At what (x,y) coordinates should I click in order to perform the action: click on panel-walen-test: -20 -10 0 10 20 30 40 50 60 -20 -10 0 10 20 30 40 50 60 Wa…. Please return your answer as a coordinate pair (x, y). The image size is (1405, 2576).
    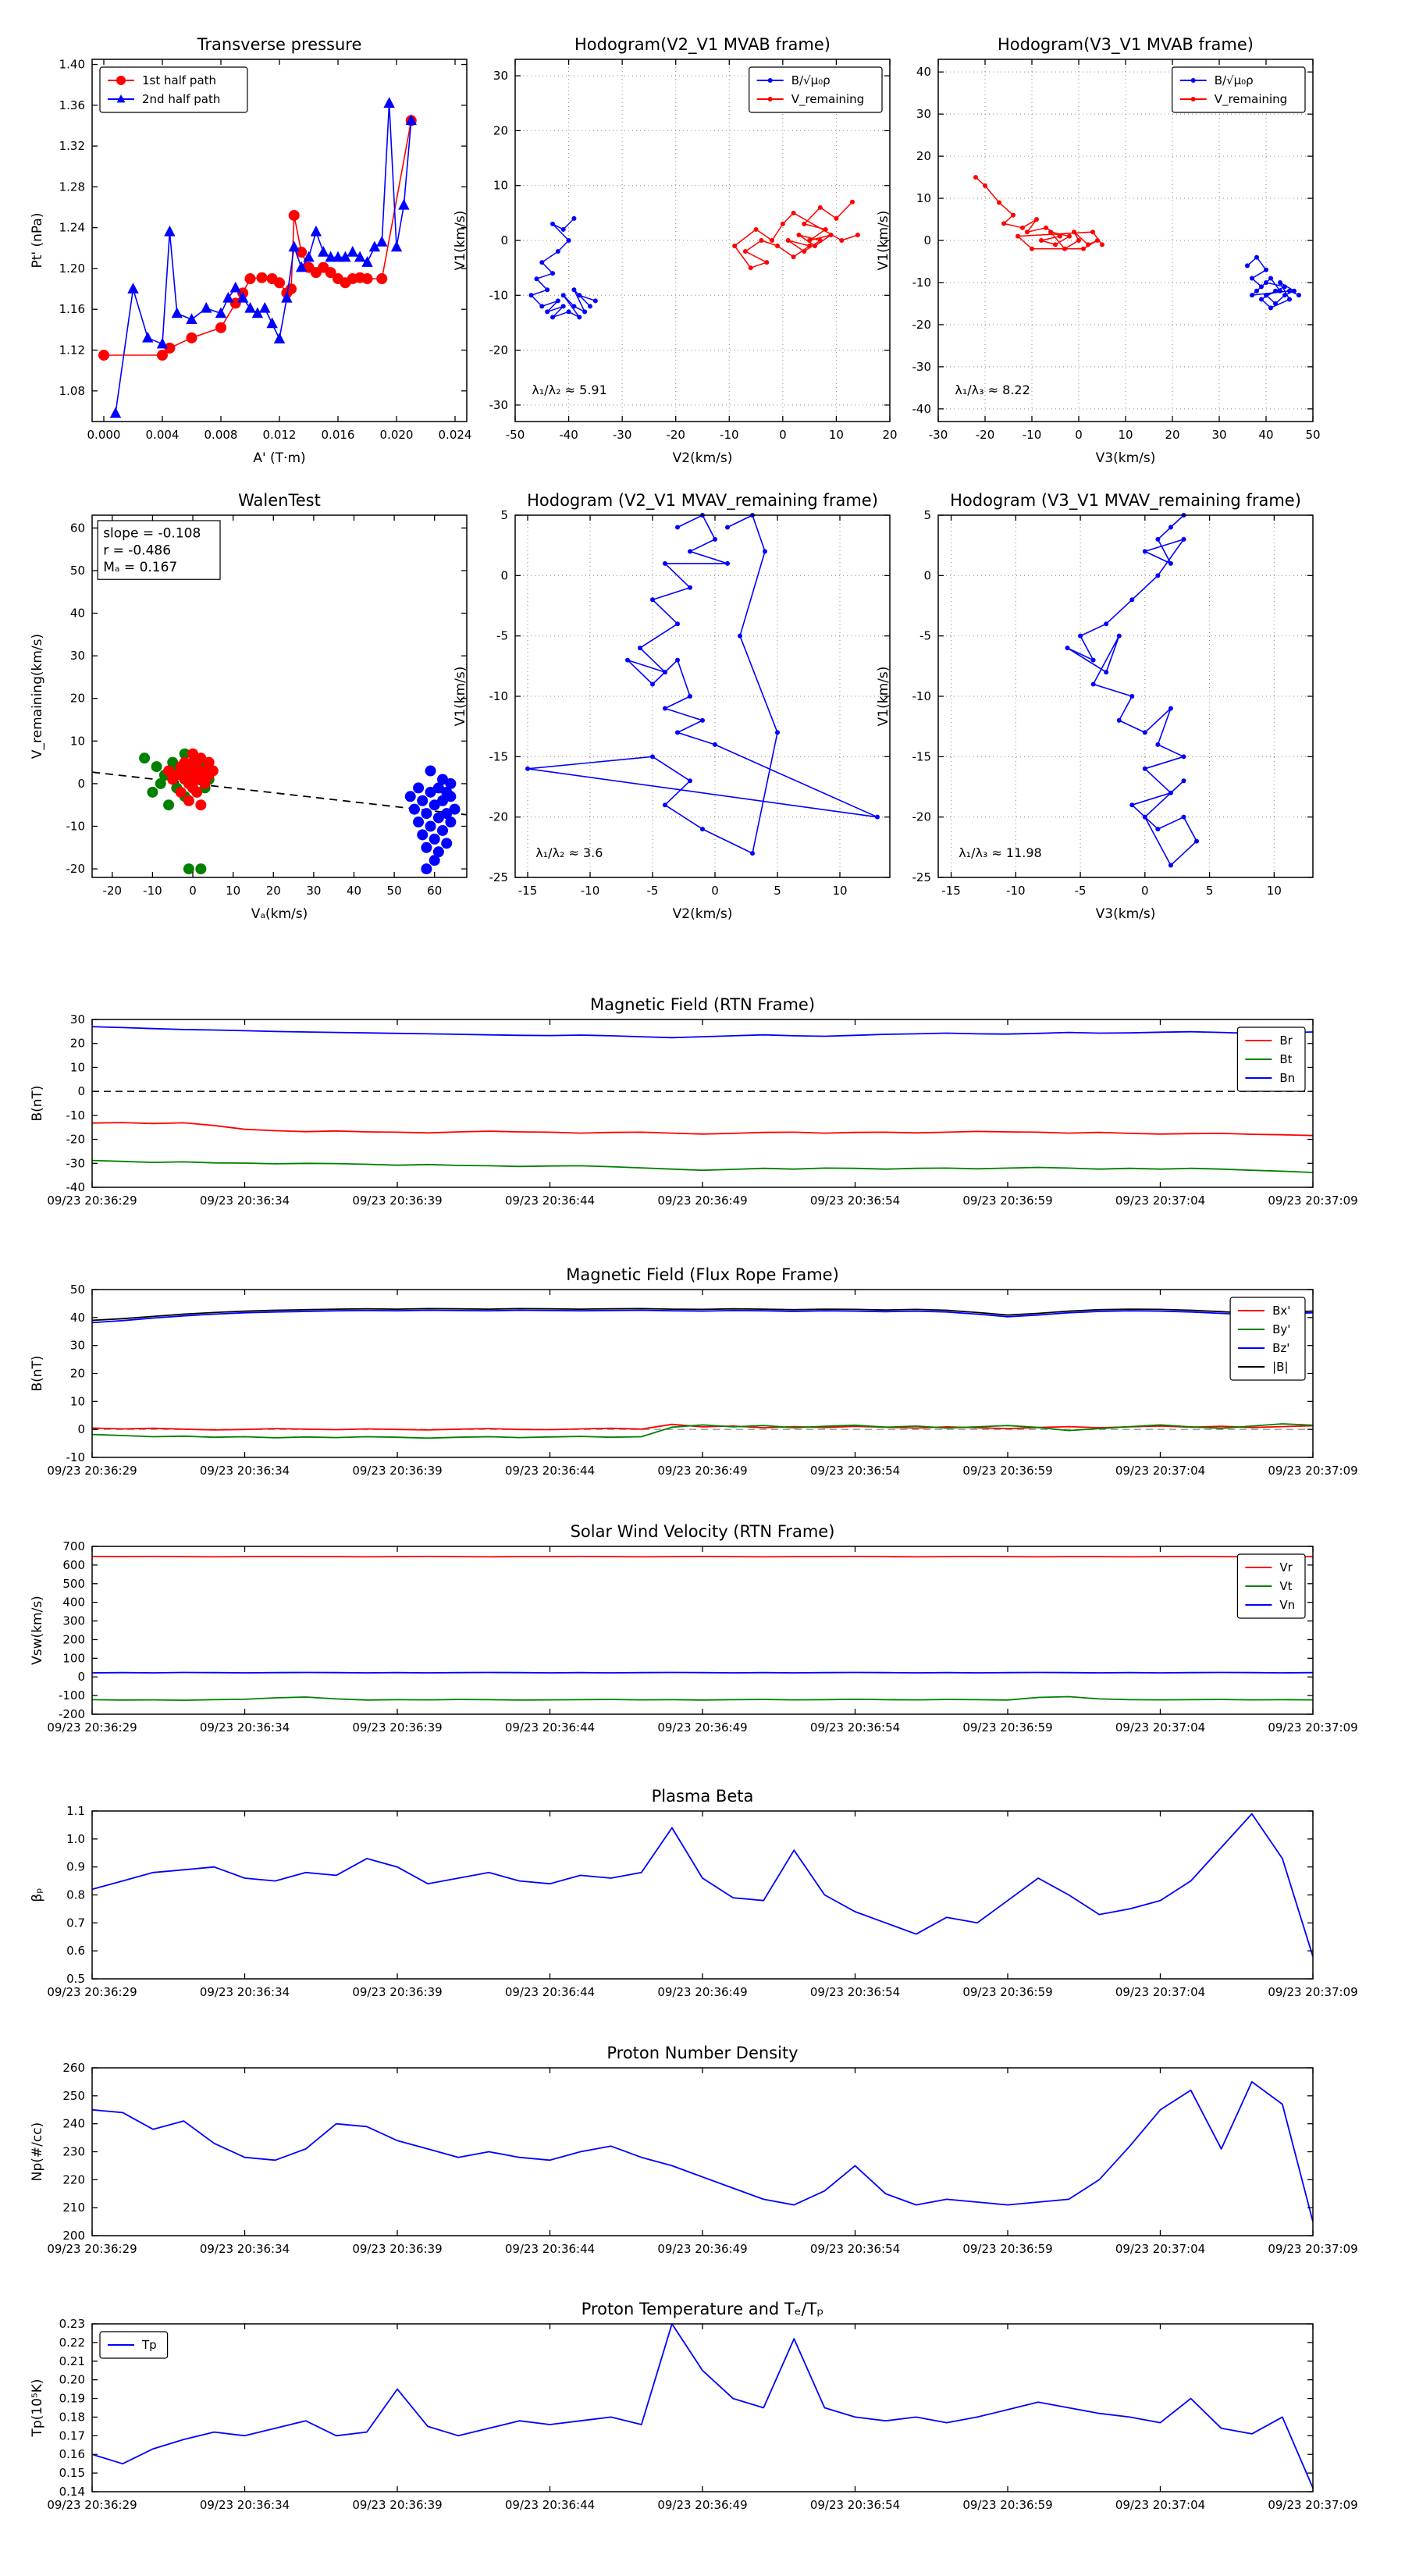
    Looking at the image, I should click on (249, 706).